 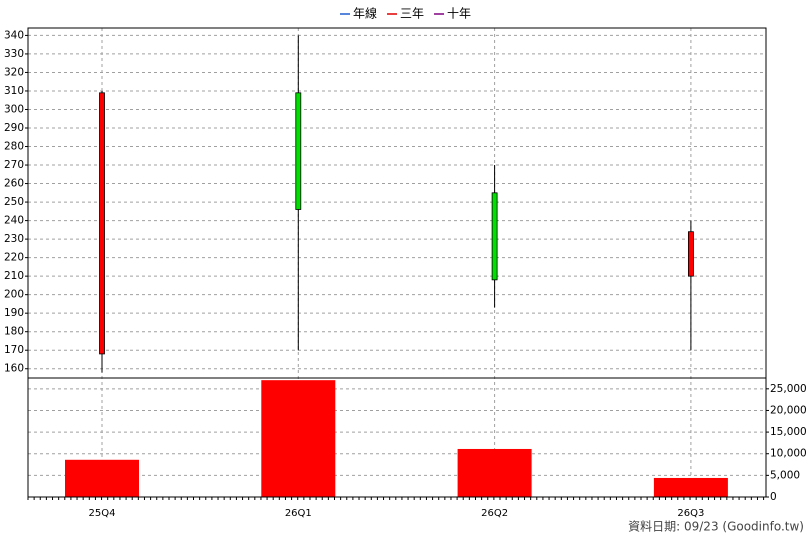 What do you see at coordinates (14, 276) in the screenshot?
I see `y-tick-label: 210` at bounding box center [14, 276].